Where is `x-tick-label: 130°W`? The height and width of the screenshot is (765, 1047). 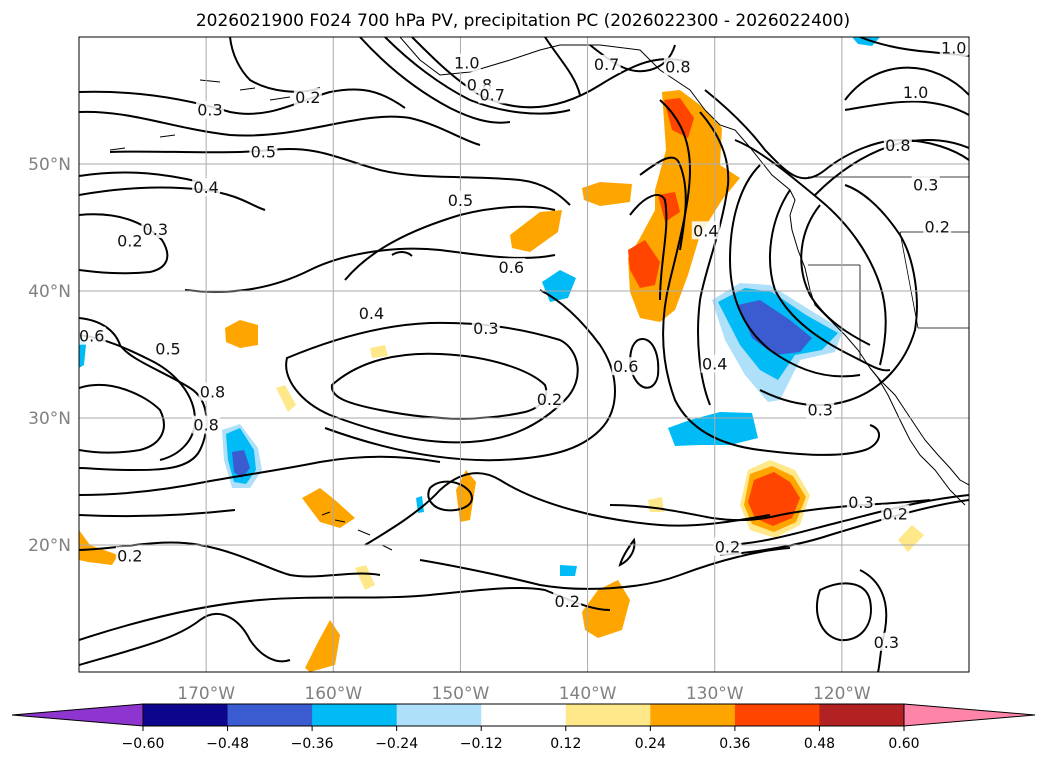 x-tick-label: 130°W is located at coordinates (715, 694).